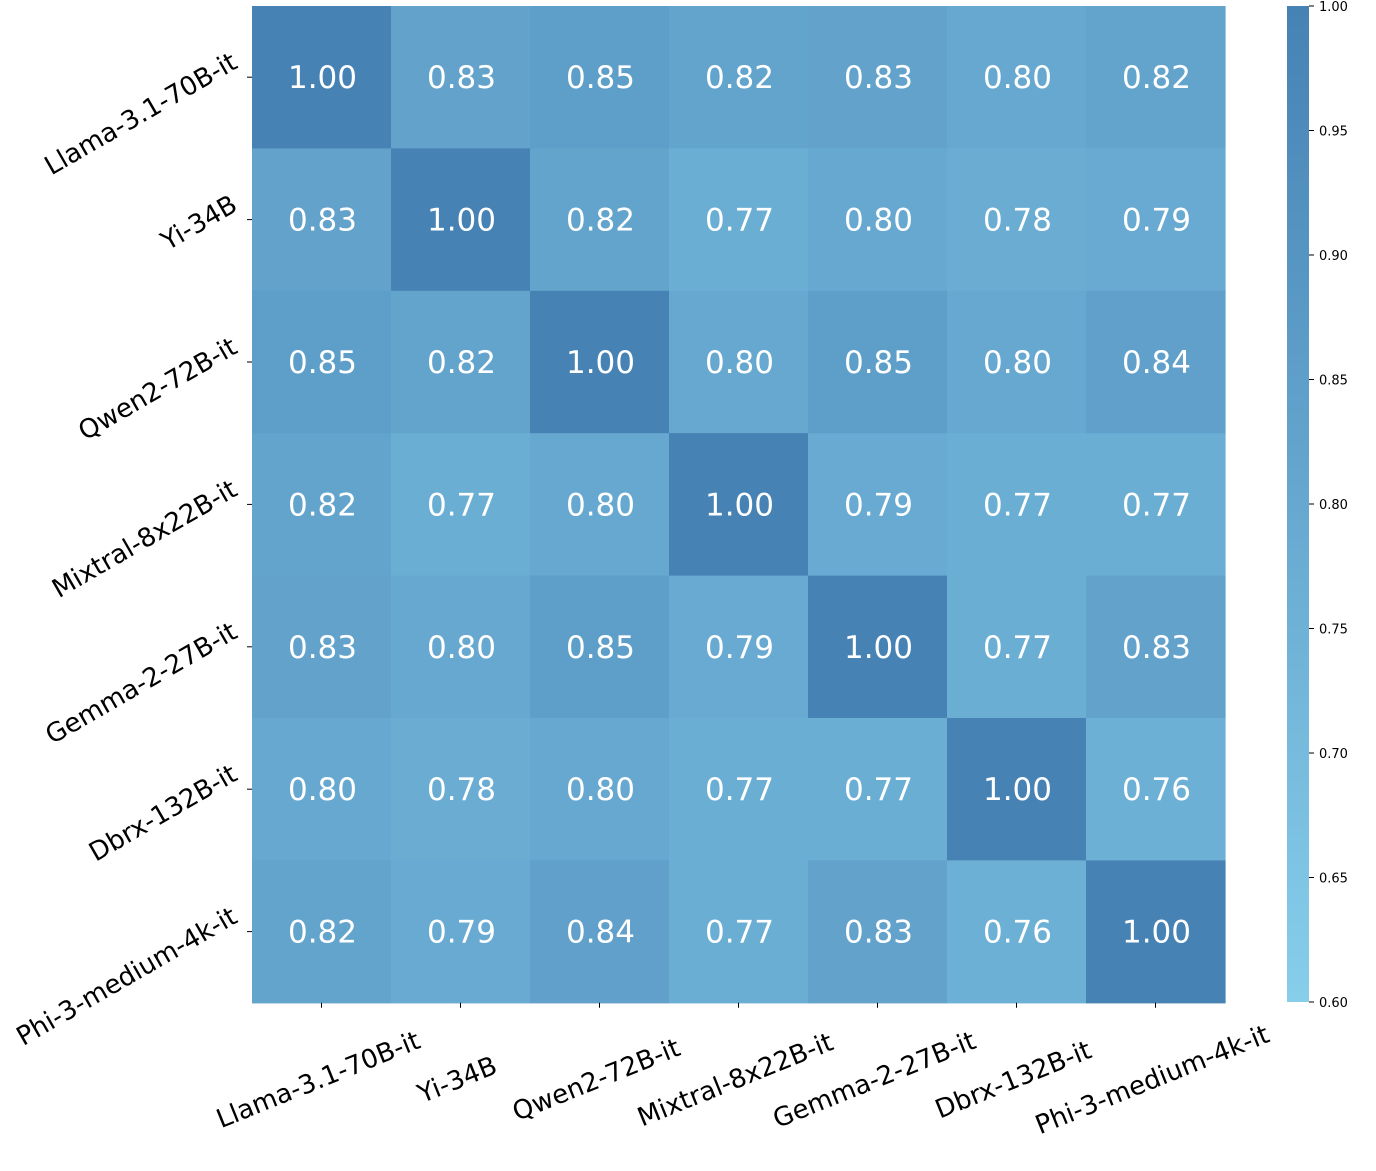  I want to click on y-tick-label: Dbrx-132B-it, so click(163, 813).